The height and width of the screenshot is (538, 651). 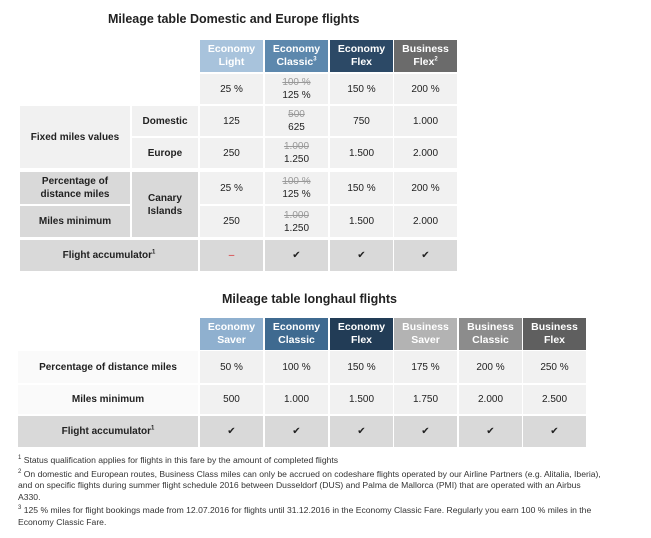 I want to click on table-title: Mileage table longhaul flights, so click(x=310, y=299).